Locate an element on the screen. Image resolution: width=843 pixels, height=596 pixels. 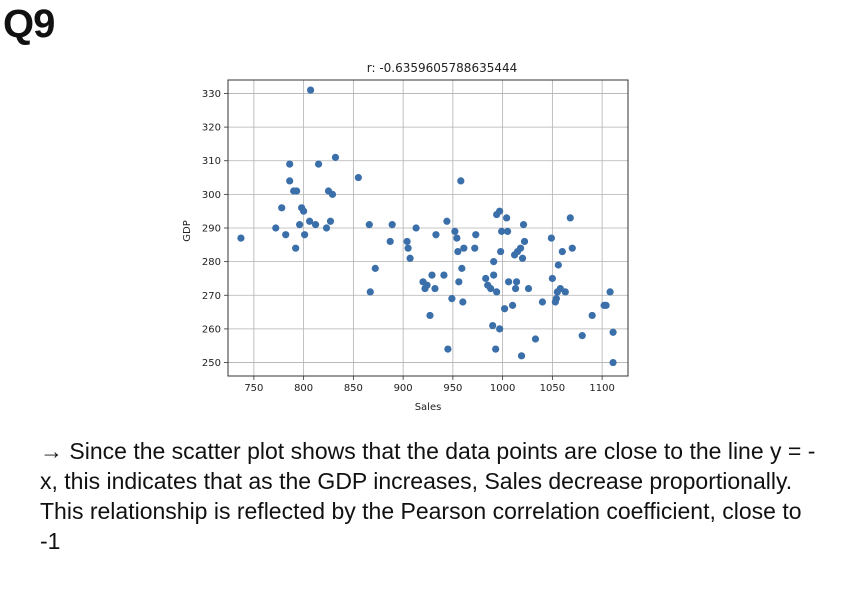
x-tick-label: 1050 is located at coordinates (552, 388).